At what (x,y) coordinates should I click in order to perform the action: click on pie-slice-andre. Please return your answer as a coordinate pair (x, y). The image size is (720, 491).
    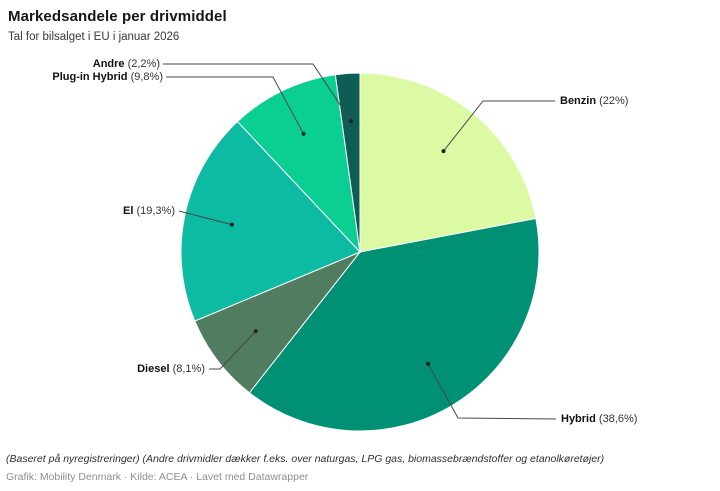
    Looking at the image, I should click on (347, 162).